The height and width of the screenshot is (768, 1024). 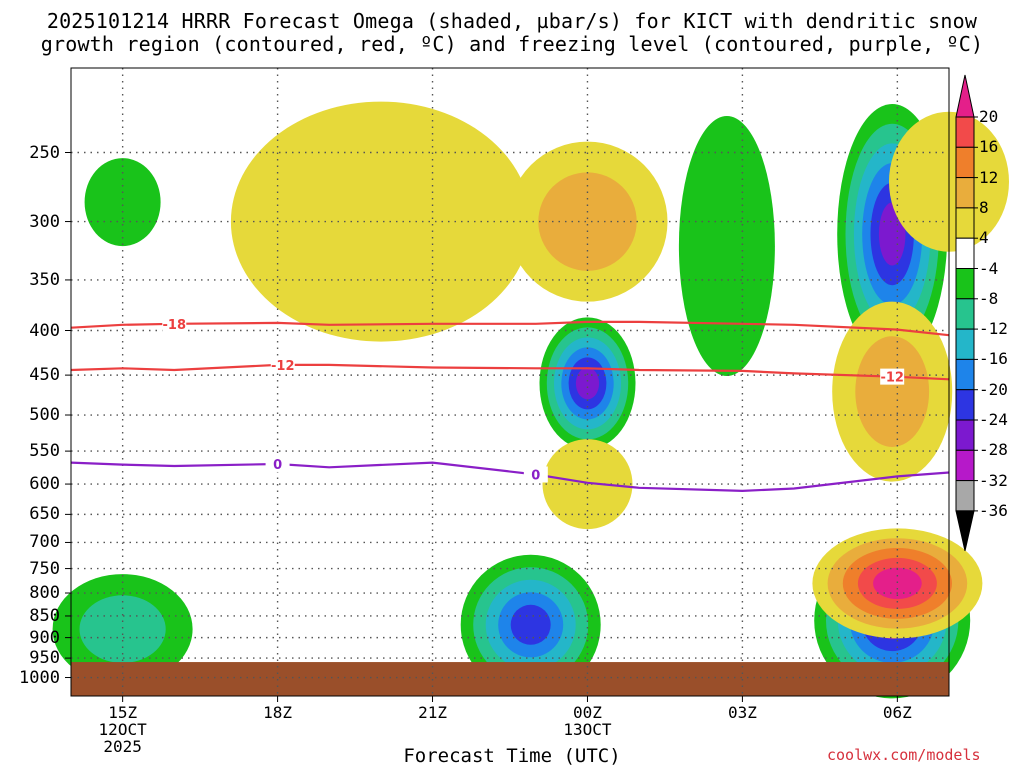 I want to click on y-tick-label-450: 450, so click(x=44, y=375).